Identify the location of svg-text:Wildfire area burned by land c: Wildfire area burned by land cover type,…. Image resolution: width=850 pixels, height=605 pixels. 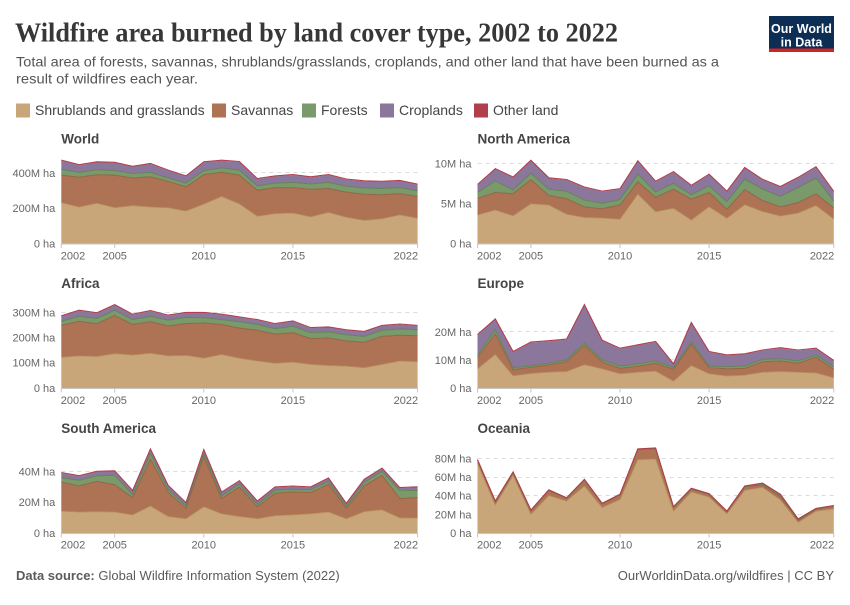
(316, 33).